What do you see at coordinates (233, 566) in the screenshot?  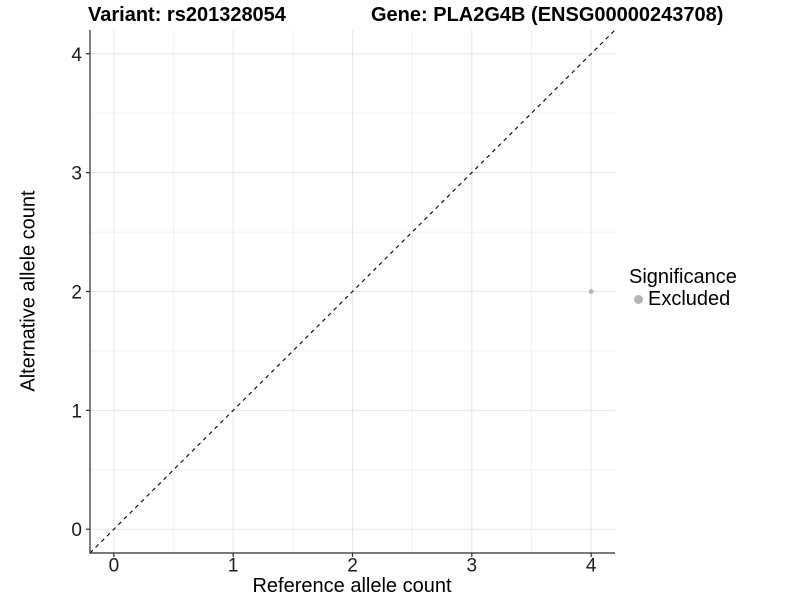 I see `x-tick-label: 1` at bounding box center [233, 566].